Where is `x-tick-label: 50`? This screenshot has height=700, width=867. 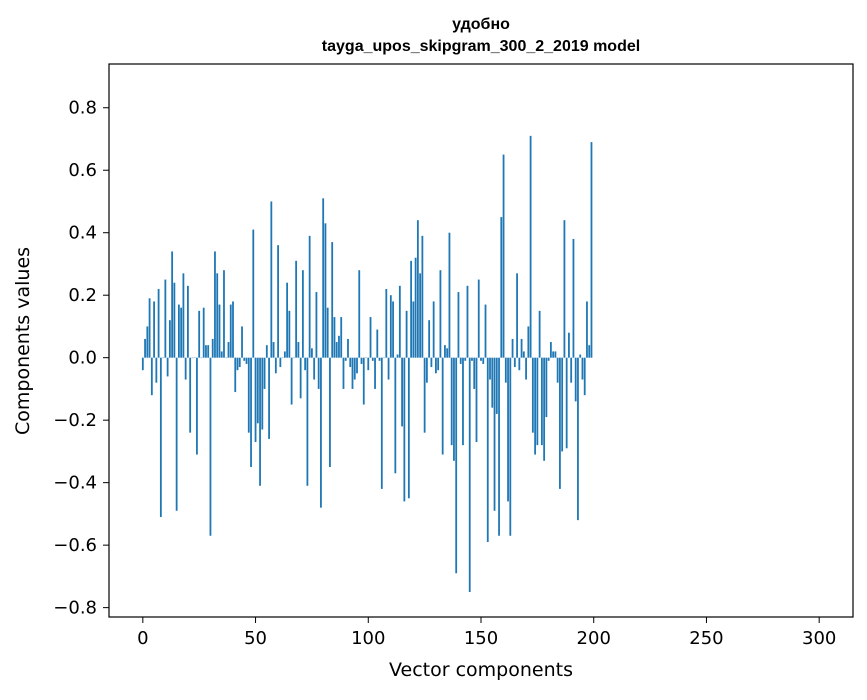
x-tick-label: 50 is located at coordinates (255, 638).